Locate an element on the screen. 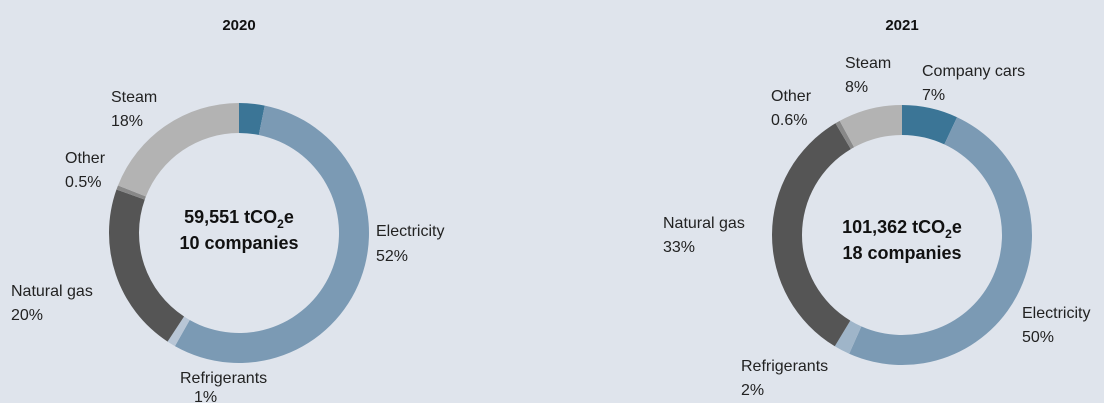 This screenshot has height=403, width=1104. slice-pct: 2% is located at coordinates (752, 390).